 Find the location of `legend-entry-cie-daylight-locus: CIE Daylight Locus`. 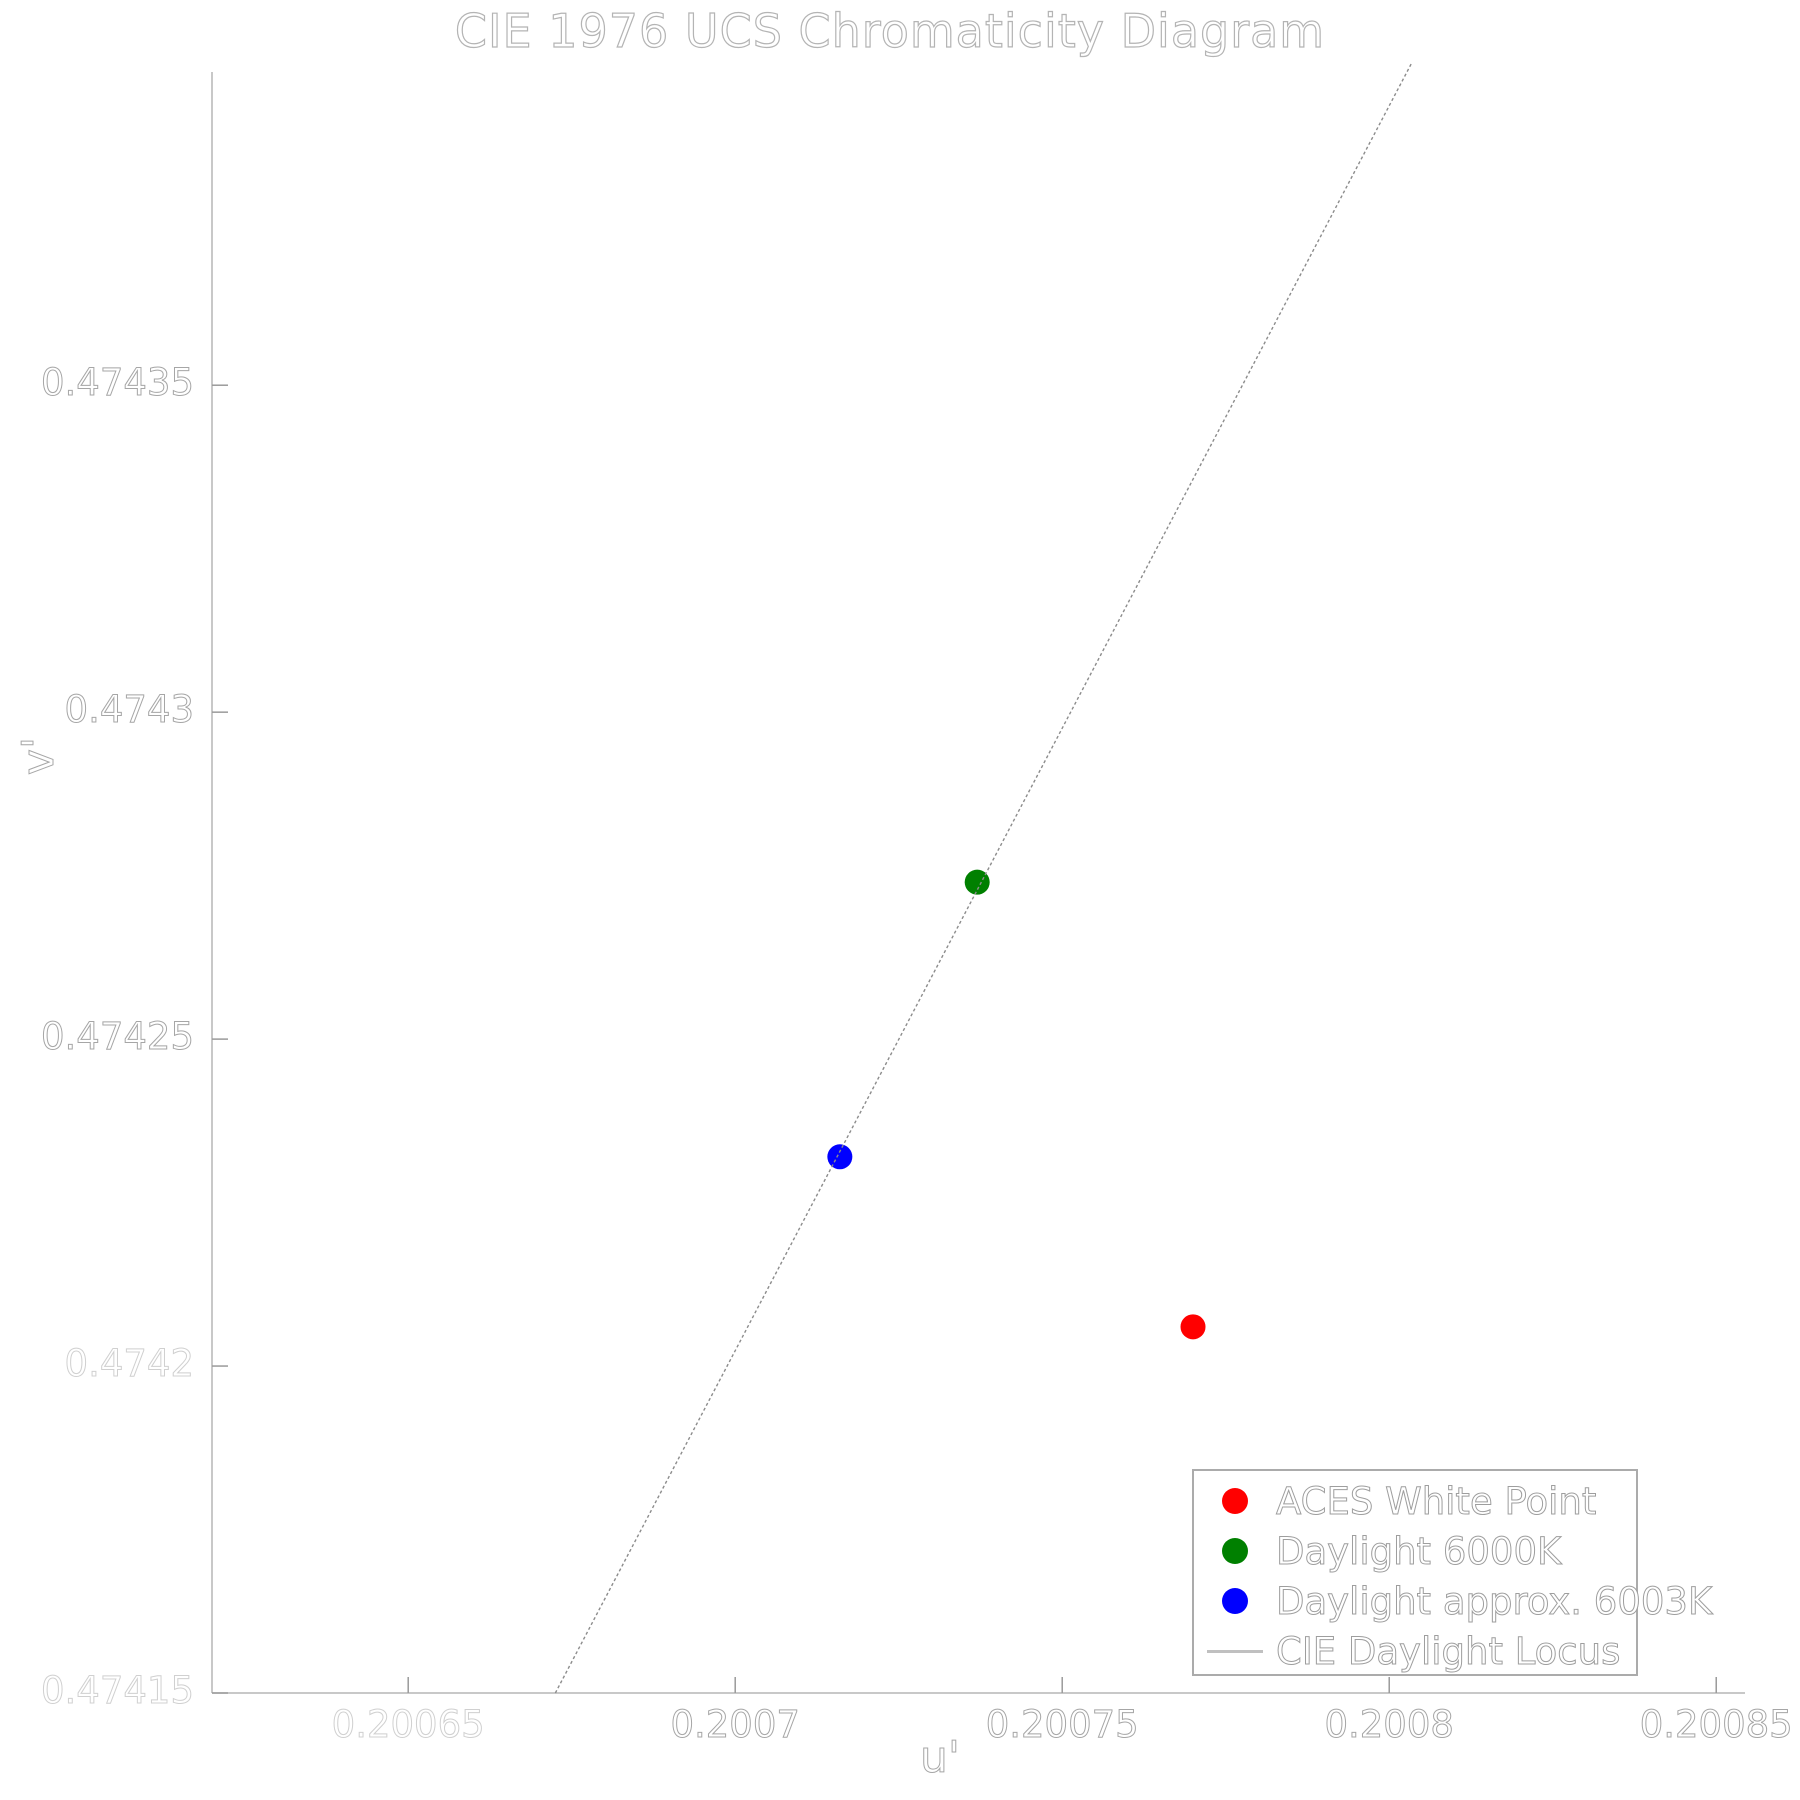

legend-entry-cie-daylight-locus: CIE Daylight Locus is located at coordinates (1415, 1651).